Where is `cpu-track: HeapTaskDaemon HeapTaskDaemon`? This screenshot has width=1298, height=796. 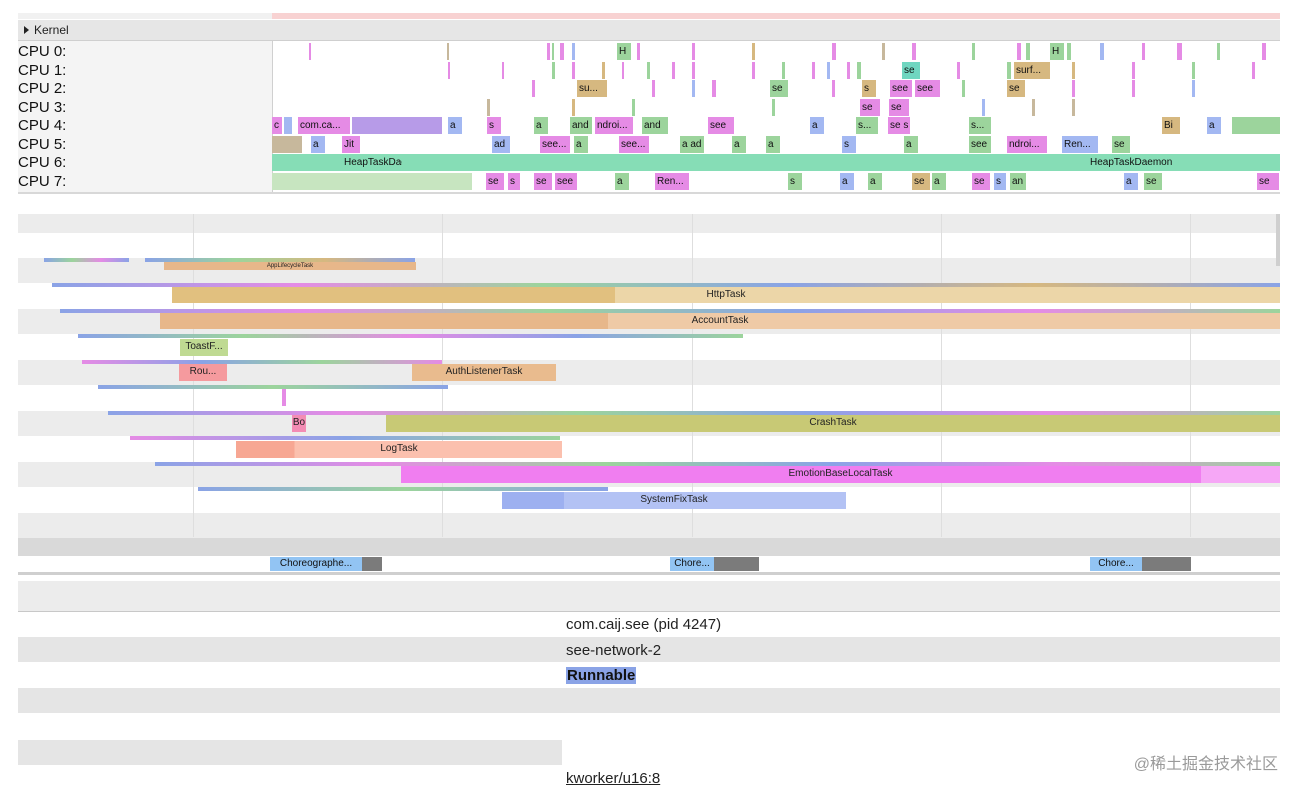
cpu-track: HeapTaskDaemon HeapTaskDaemon is located at coordinates (776, 162).